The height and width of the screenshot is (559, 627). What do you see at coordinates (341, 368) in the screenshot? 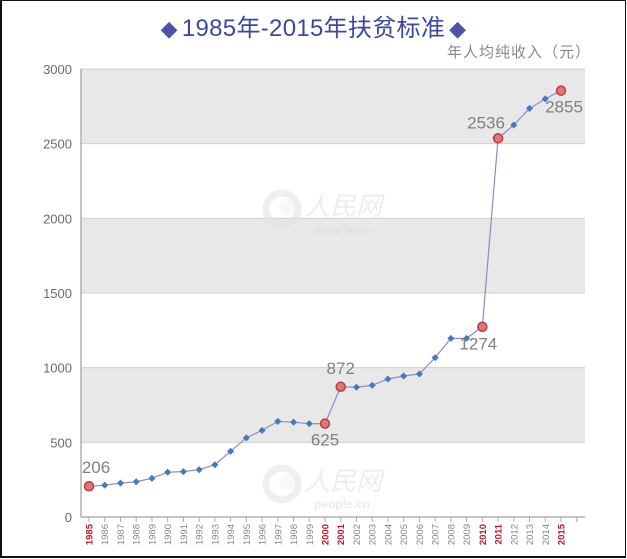
I see `data-label: 872` at bounding box center [341, 368].